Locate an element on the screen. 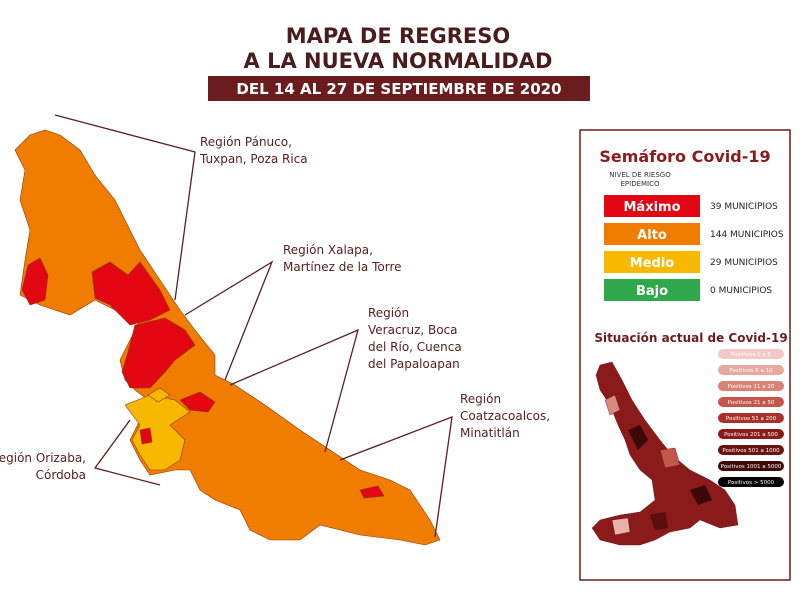 Image resolution: width=800 pixels, height=600 pixels. level-count: 0 MUNICIPIOS is located at coordinates (741, 291).